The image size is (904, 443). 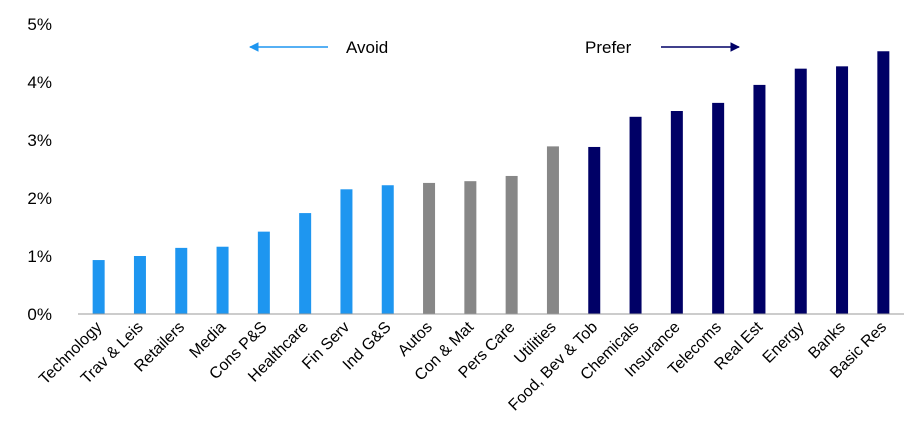 I want to click on prefer-label: Prefer, so click(x=608, y=47).